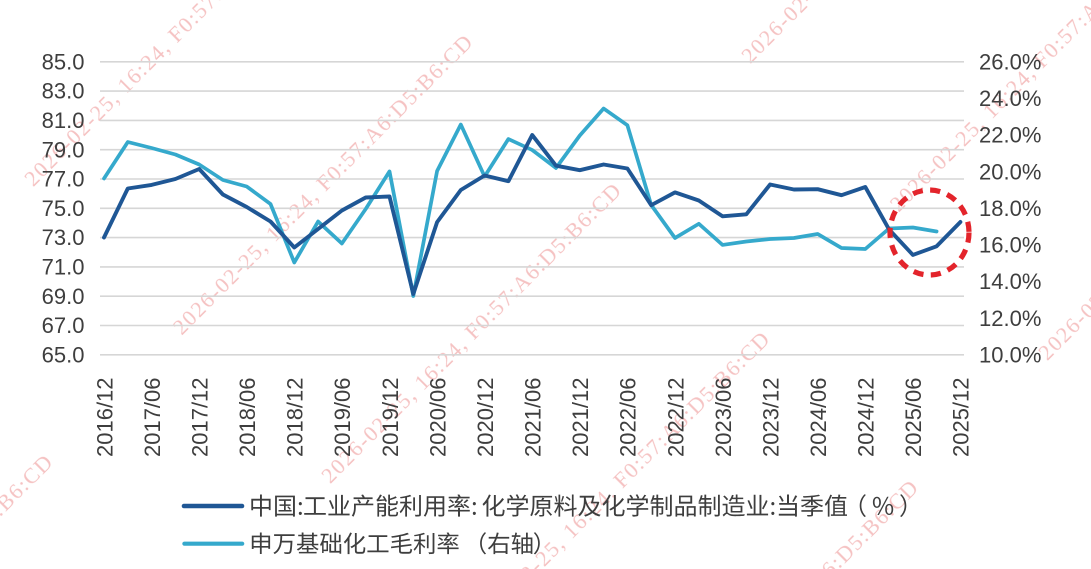 Image resolution: width=1091 pixels, height=569 pixels. What do you see at coordinates (533, 417) in the screenshot?
I see `svg-text: 2021/06` at bounding box center [533, 417].